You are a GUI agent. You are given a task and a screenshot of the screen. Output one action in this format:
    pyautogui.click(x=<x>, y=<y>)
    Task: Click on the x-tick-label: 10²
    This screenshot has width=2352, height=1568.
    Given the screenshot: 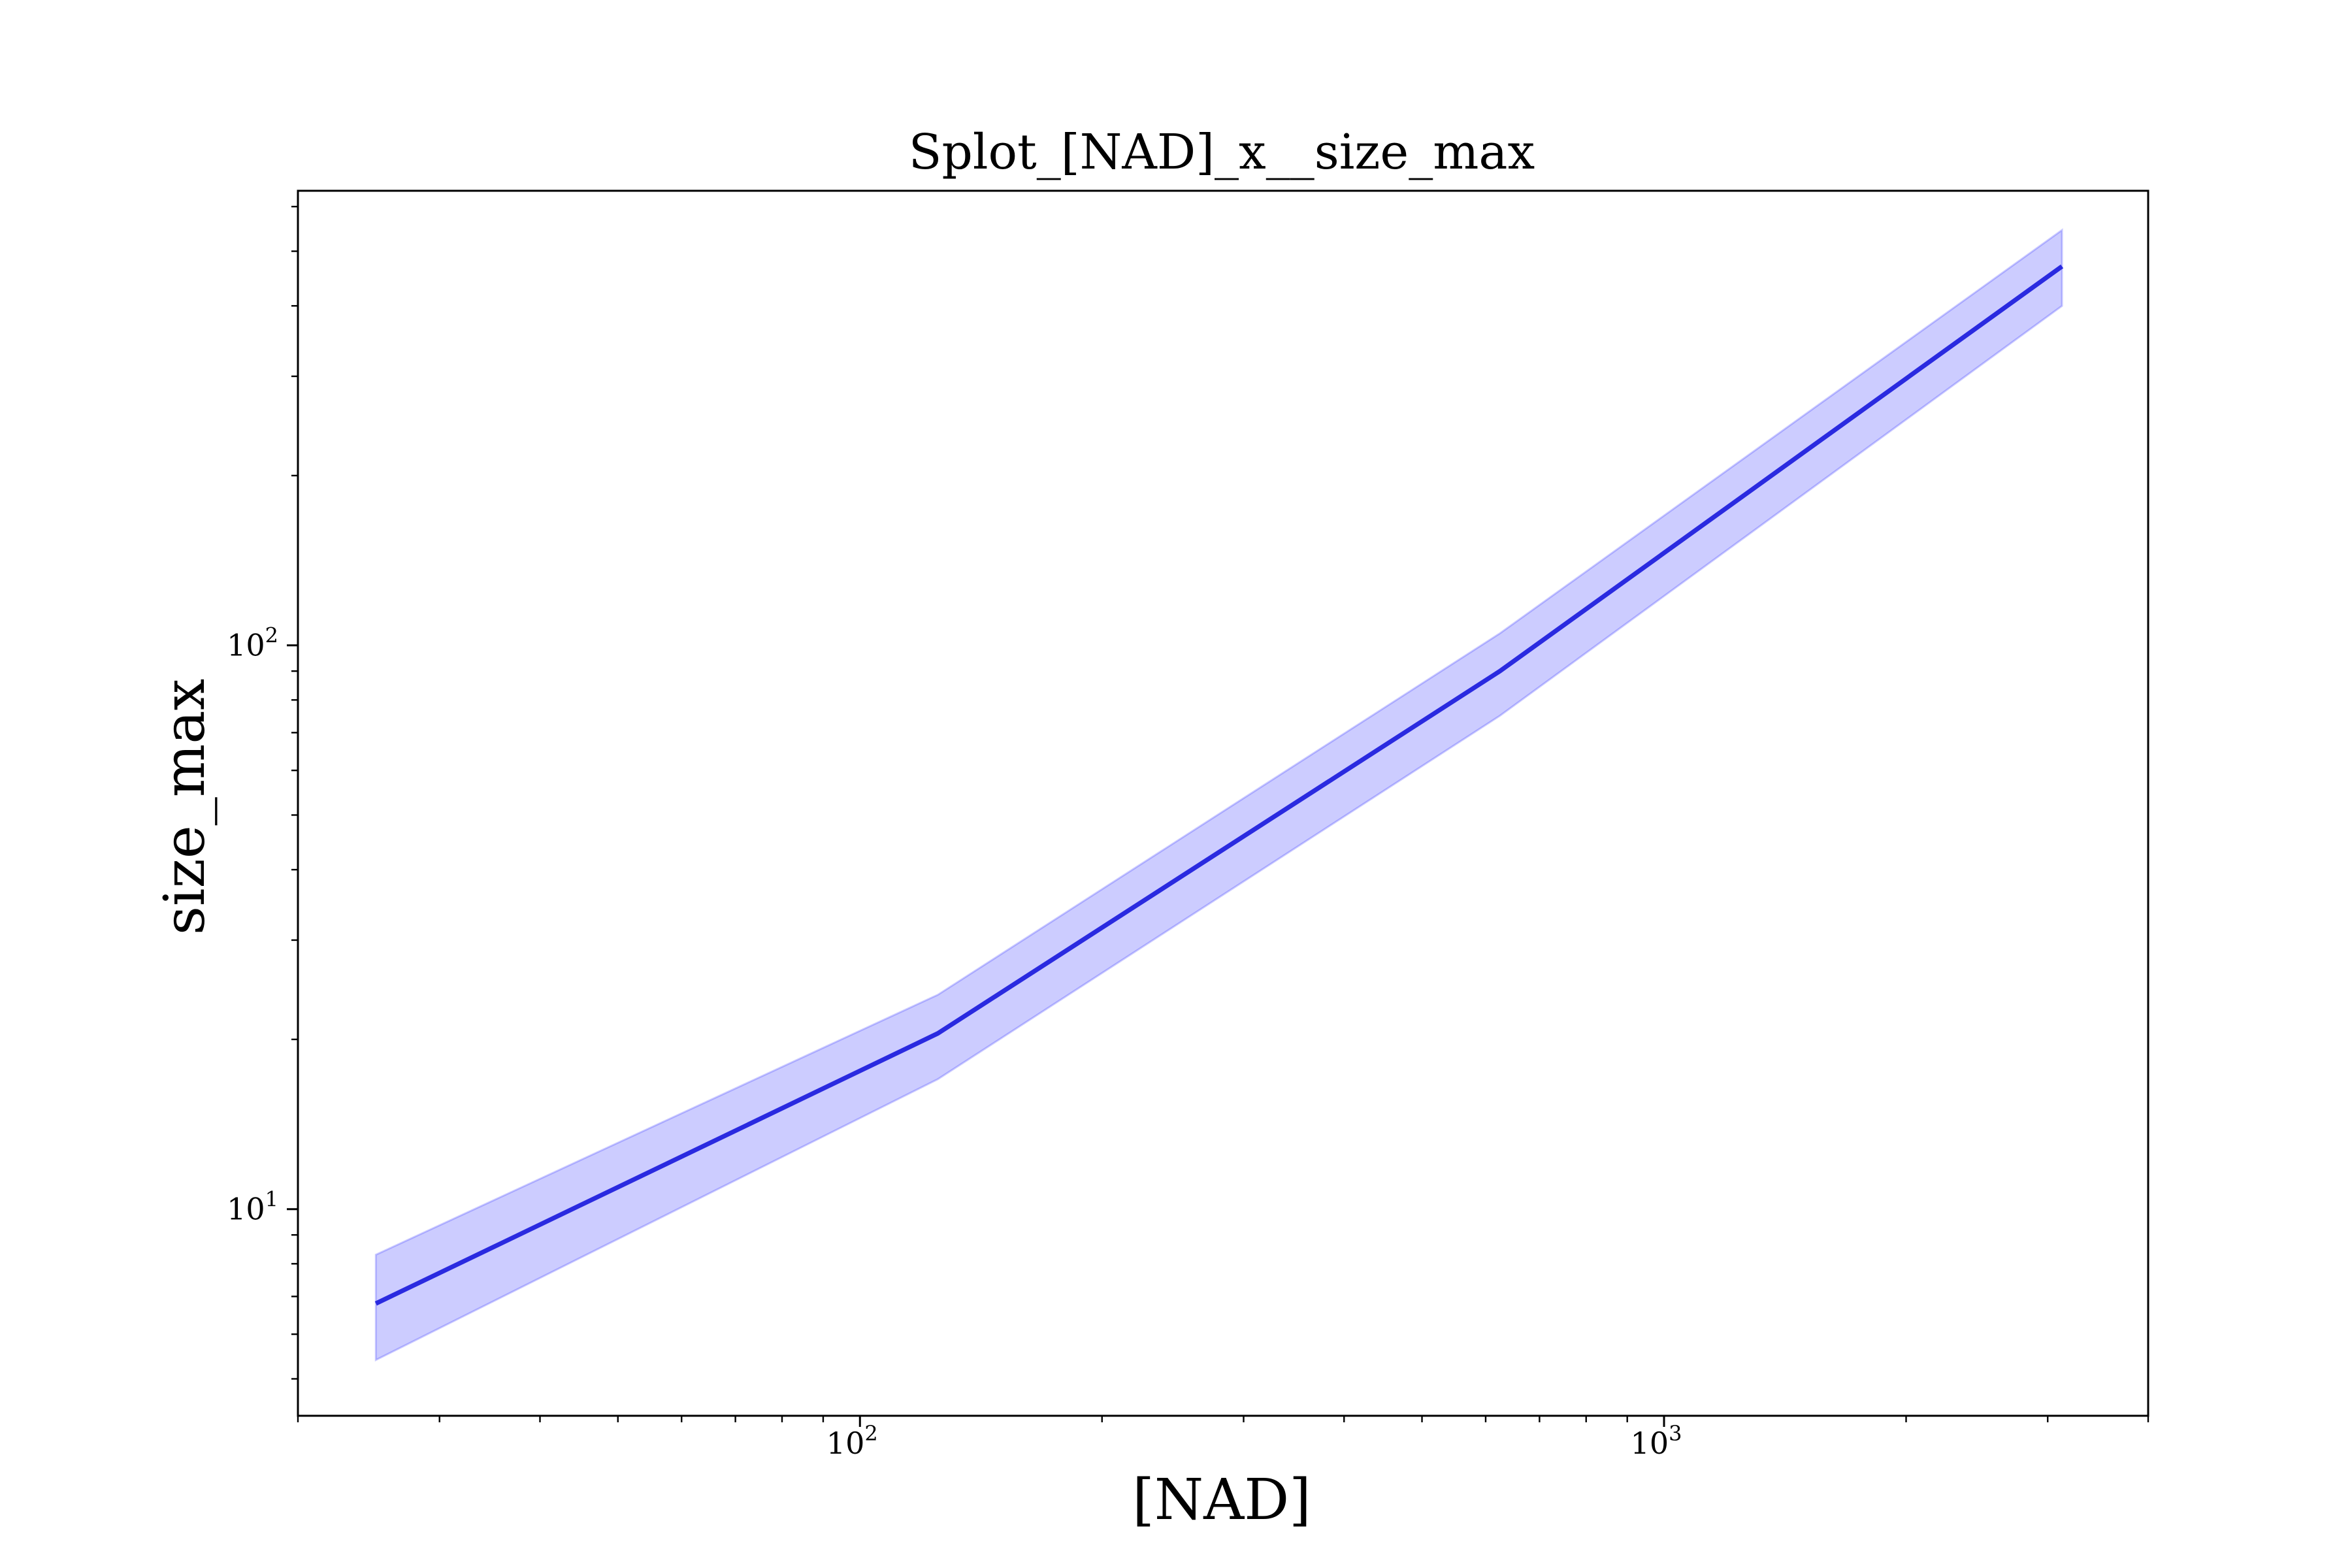 What is the action you would take?
    pyautogui.click(x=852, y=1441)
    